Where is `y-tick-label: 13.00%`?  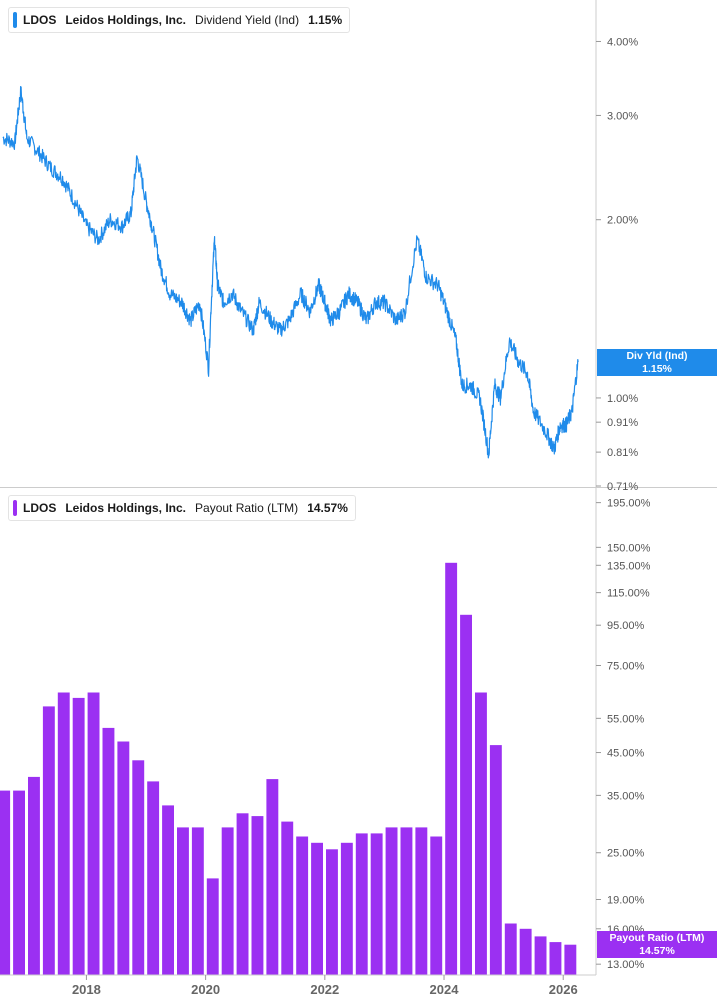 y-tick-label: 13.00% is located at coordinates (626, 965).